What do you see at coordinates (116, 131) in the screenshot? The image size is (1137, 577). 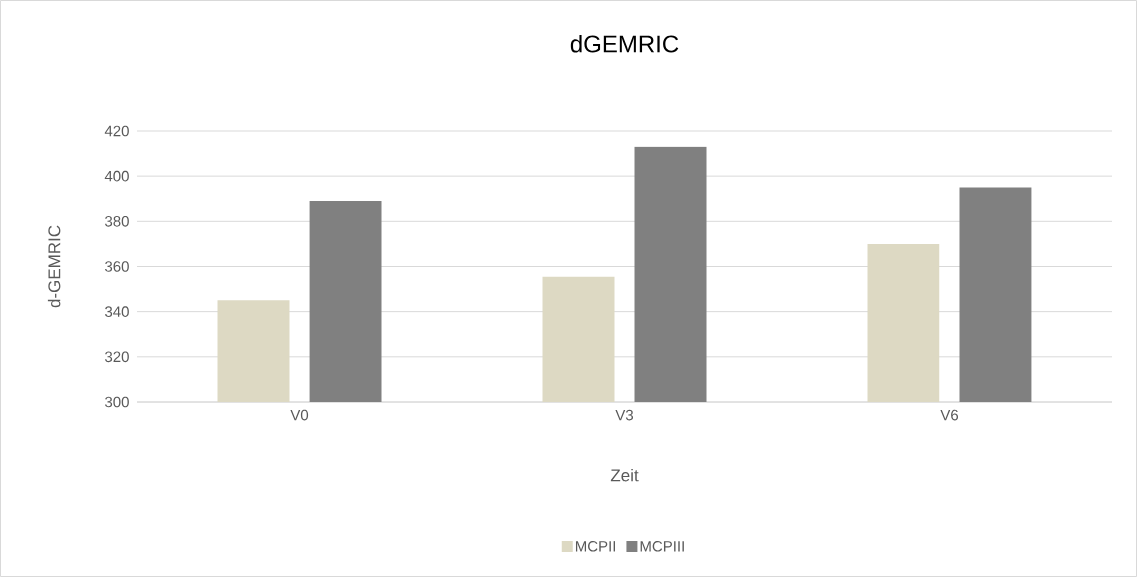 I see `y-tick-label: 420` at bounding box center [116, 131].